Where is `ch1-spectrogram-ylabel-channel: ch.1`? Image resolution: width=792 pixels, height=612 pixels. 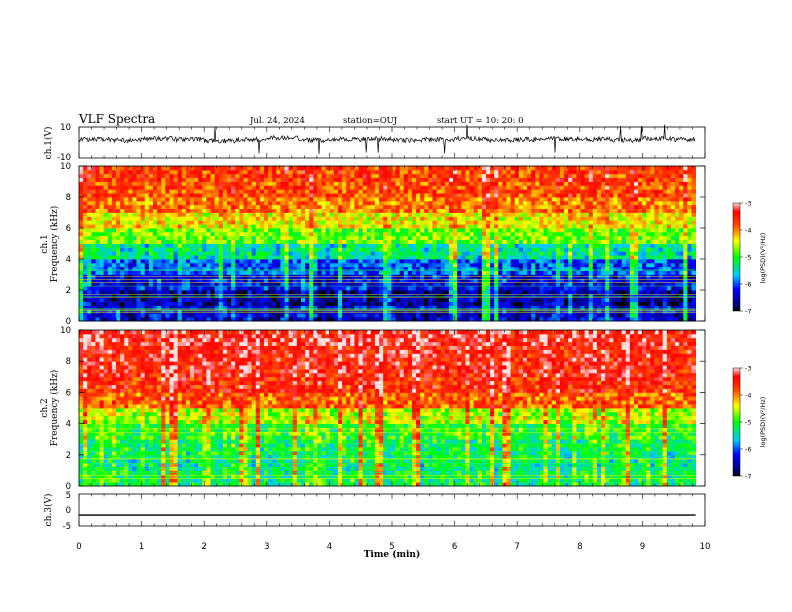
ch1-spectrogram-ylabel-channel: ch.1 is located at coordinates (45, 243).